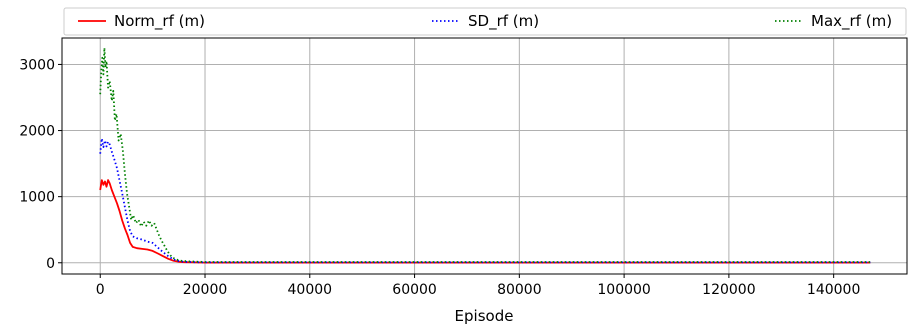  Describe the element at coordinates (37, 65) in the screenshot. I see `y-tick-label: 3000` at that location.